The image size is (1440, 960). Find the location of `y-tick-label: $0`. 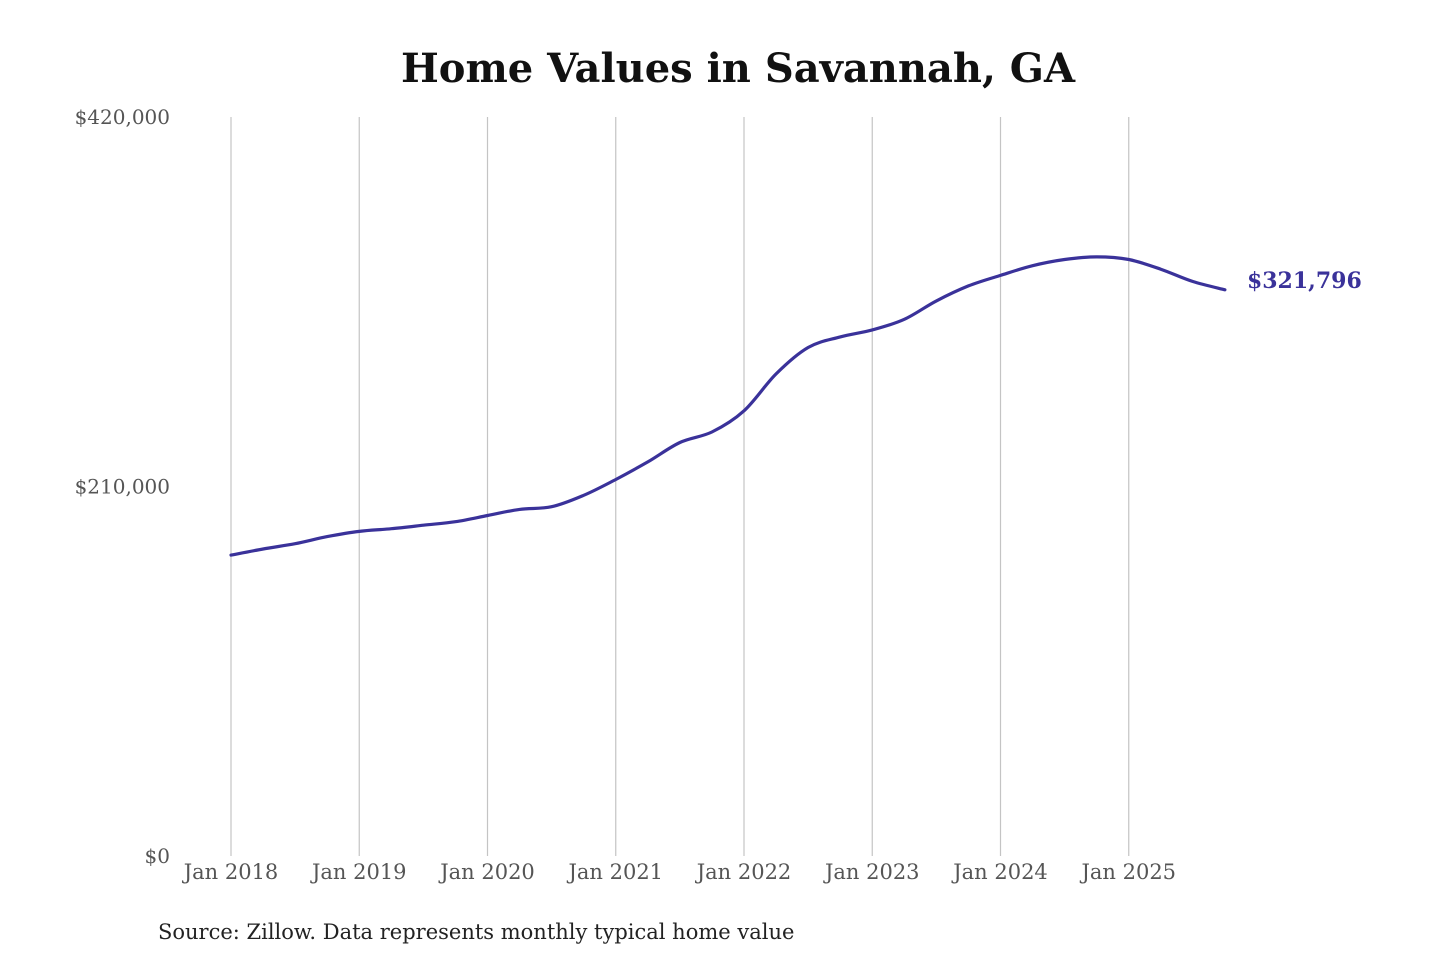

y-tick-label: $0 is located at coordinates (157, 856).